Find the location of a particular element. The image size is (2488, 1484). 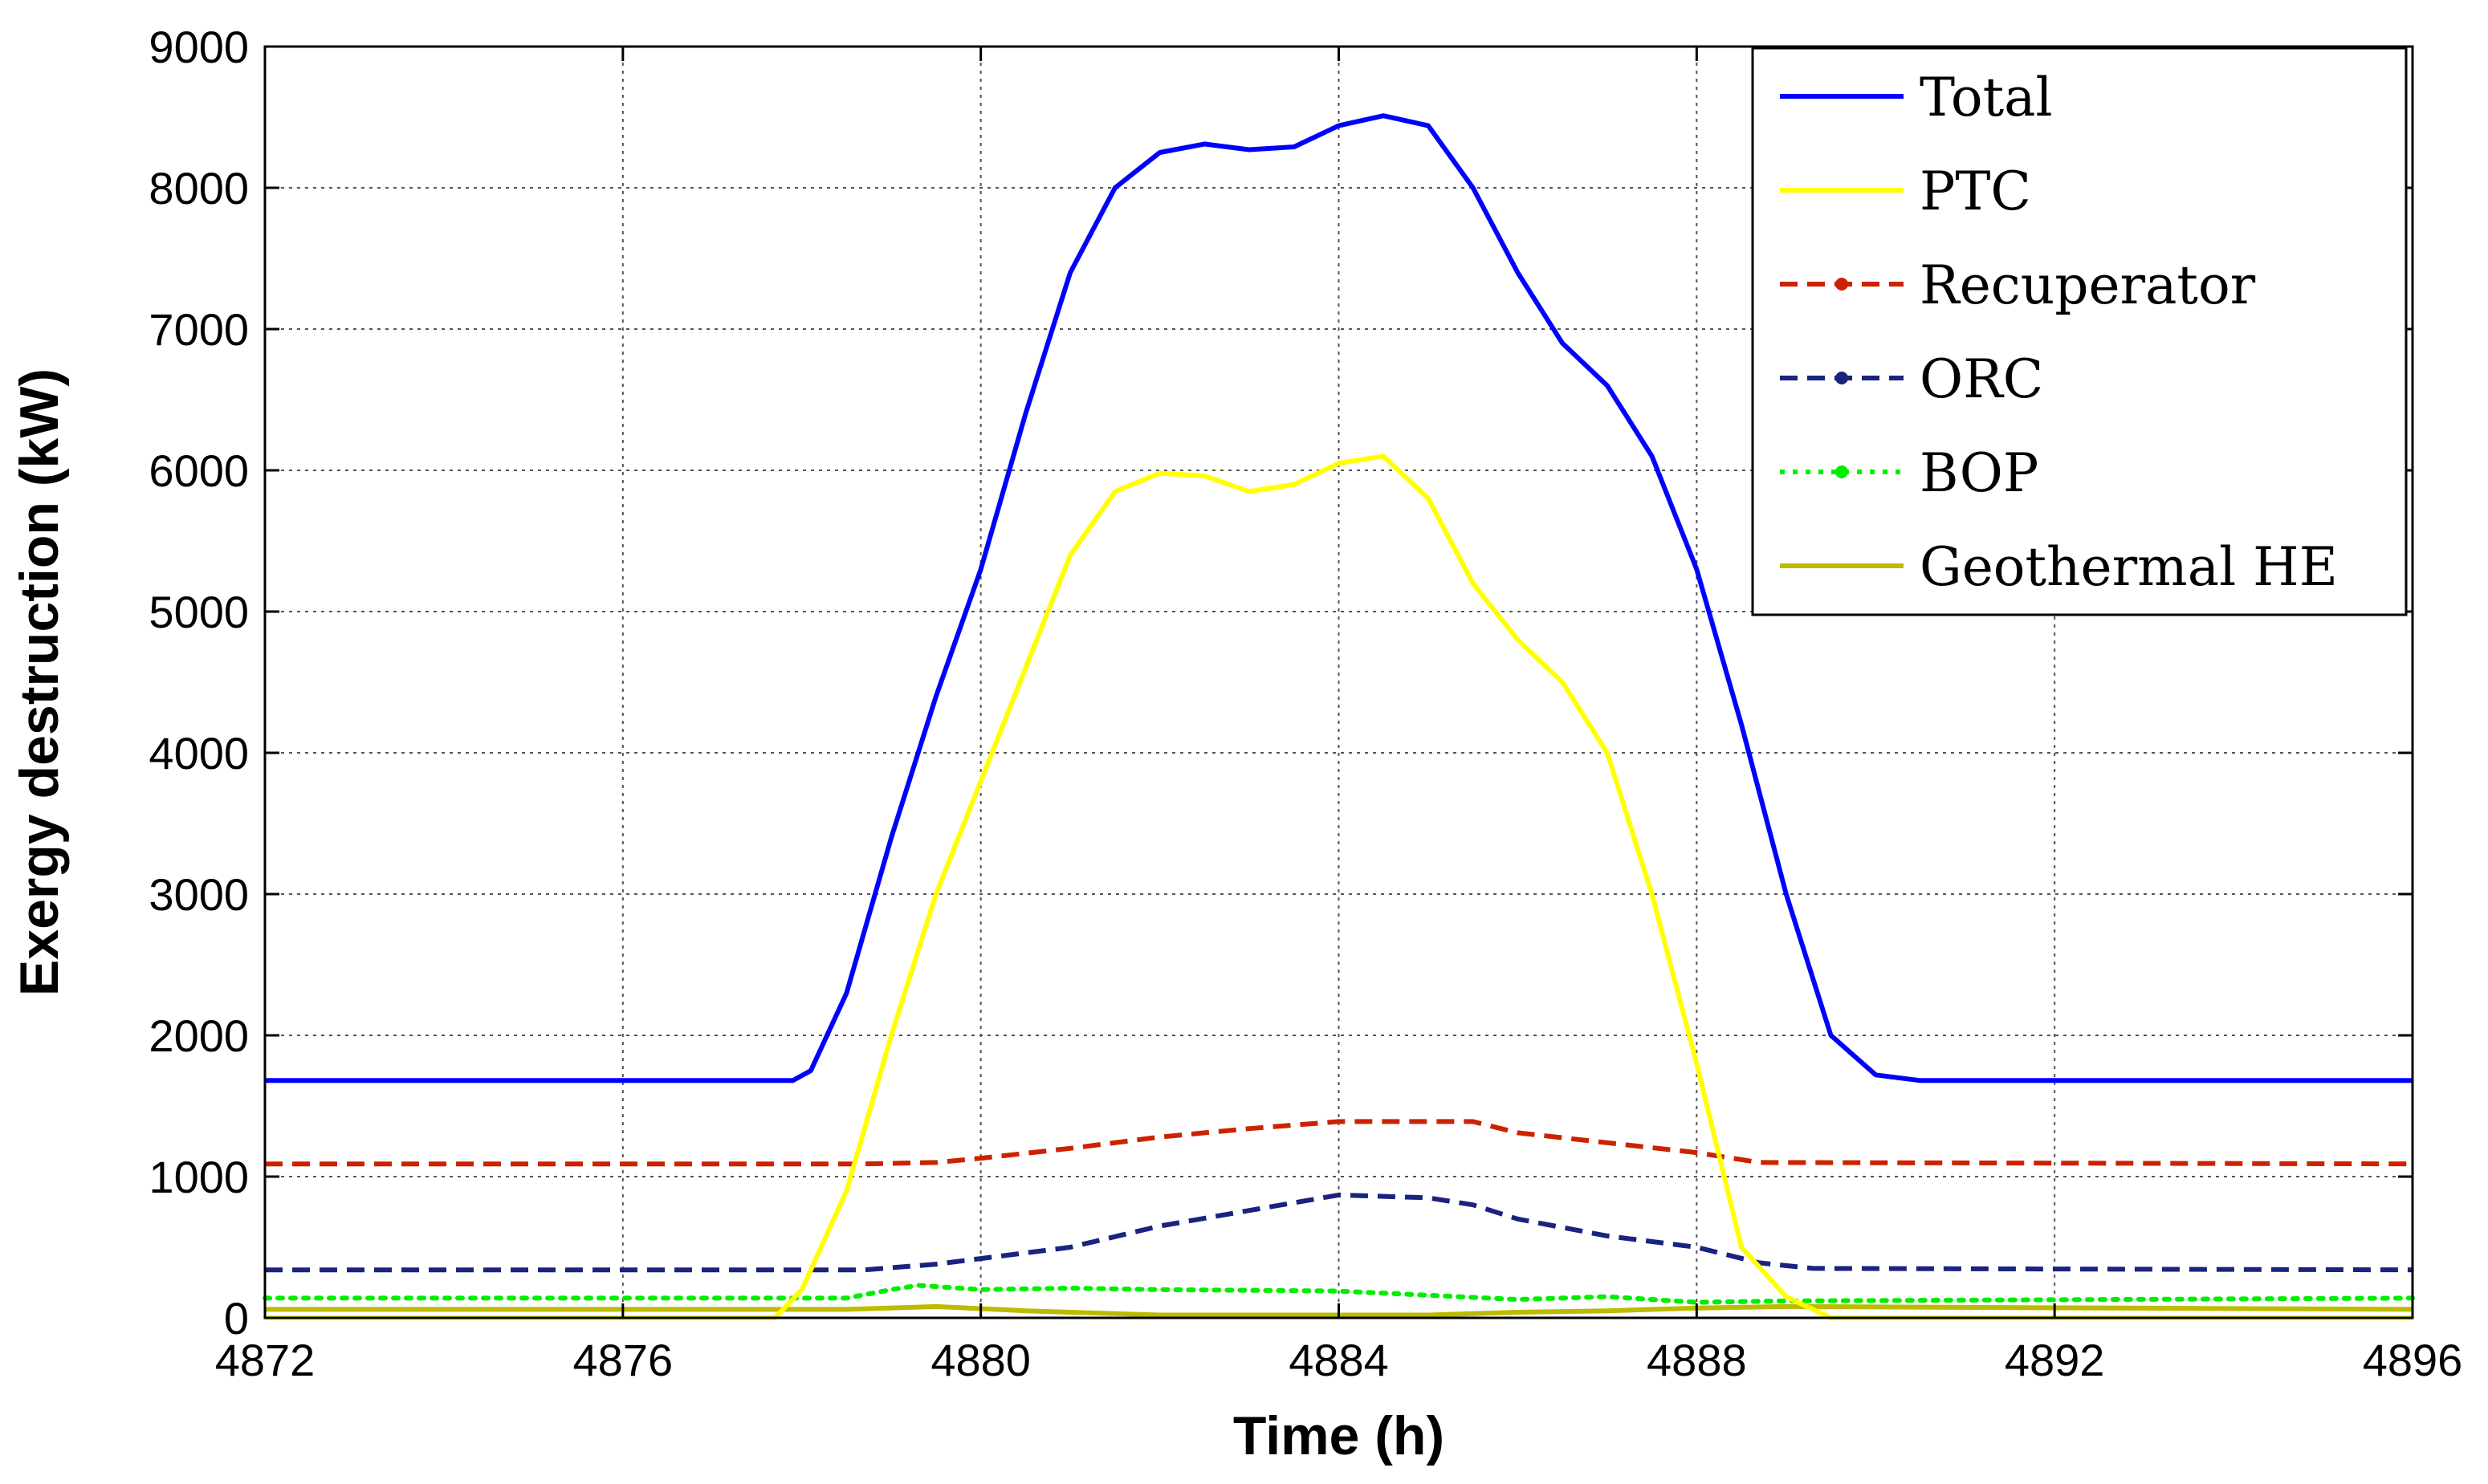

legend-label: PTC is located at coordinates (1975, 191).